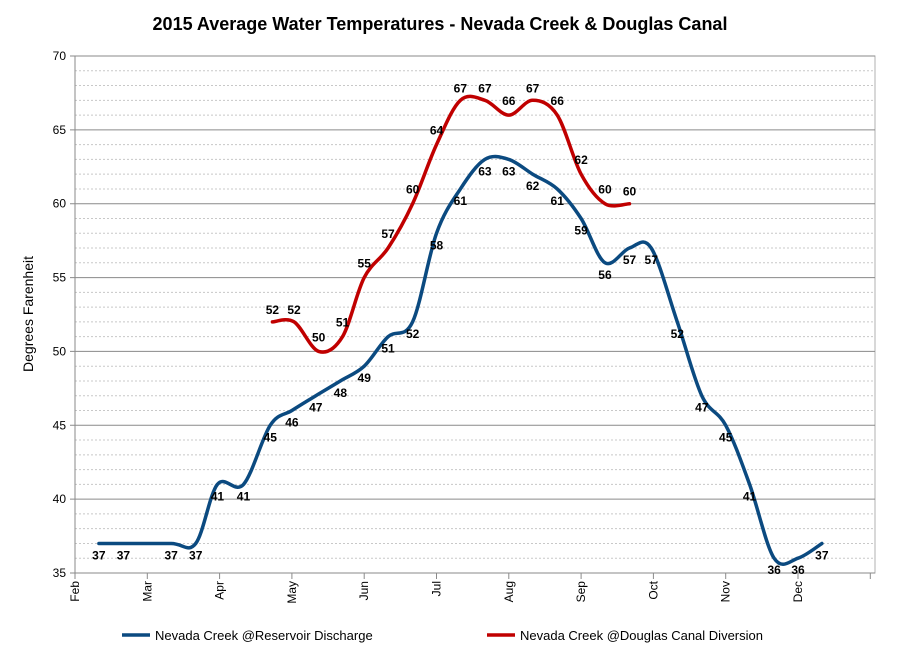 Image resolution: width=903 pixels, height=657 pixels. Describe the element at coordinates (60, 278) in the screenshot. I see `y-tick-label: 55` at that location.